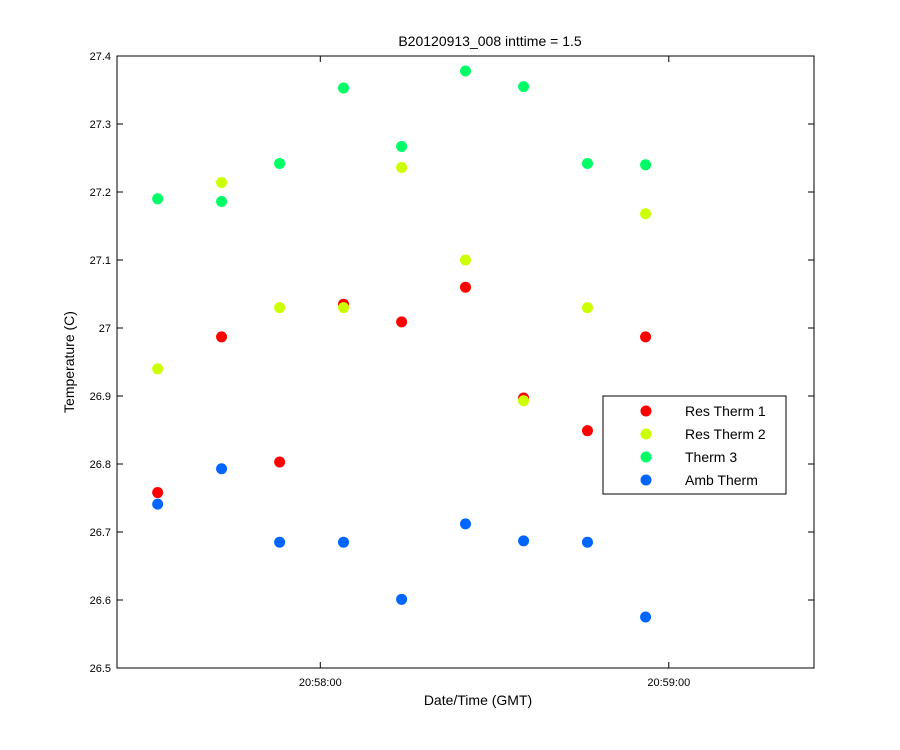  Describe the element at coordinates (402, 543) in the screenshot. I see `series-amb-therm` at that location.